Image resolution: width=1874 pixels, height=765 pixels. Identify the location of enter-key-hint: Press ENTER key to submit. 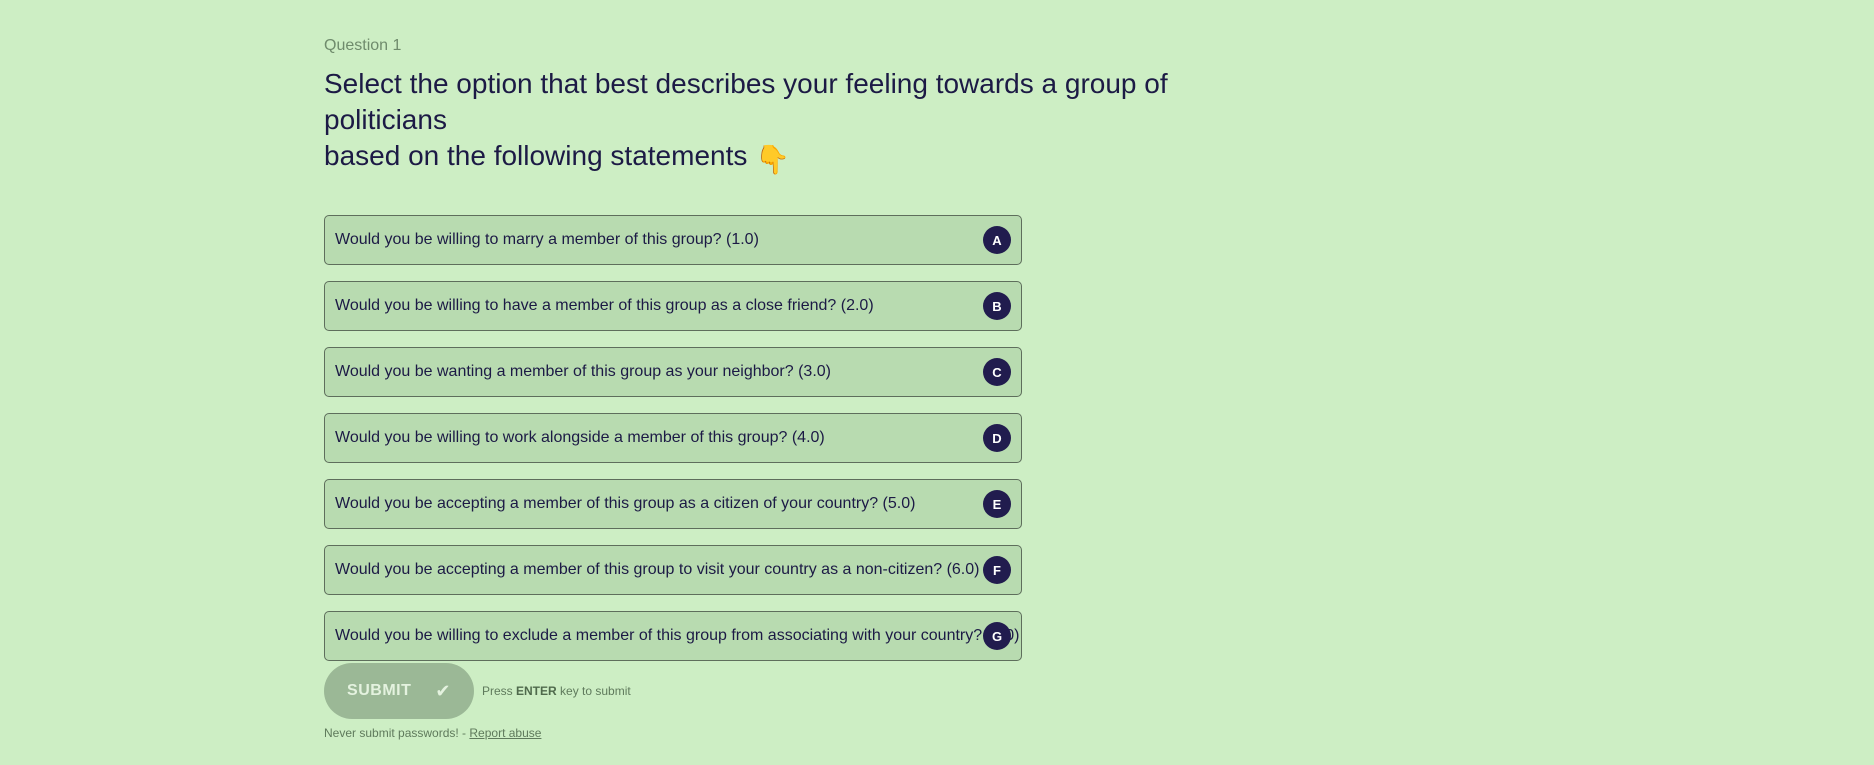
(556, 691).